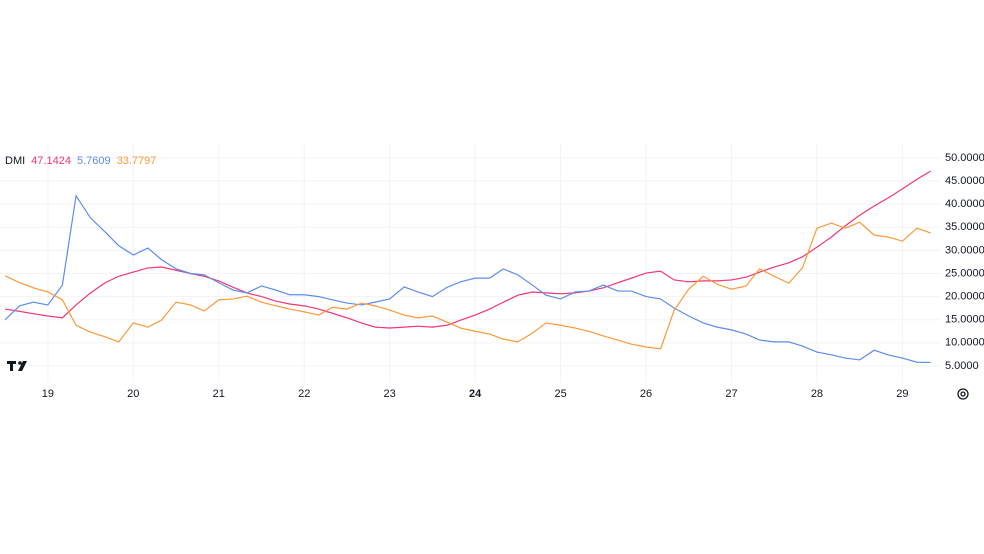 The height and width of the screenshot is (554, 984). What do you see at coordinates (964, 297) in the screenshot?
I see `y-tick-label: 20.0000` at bounding box center [964, 297].